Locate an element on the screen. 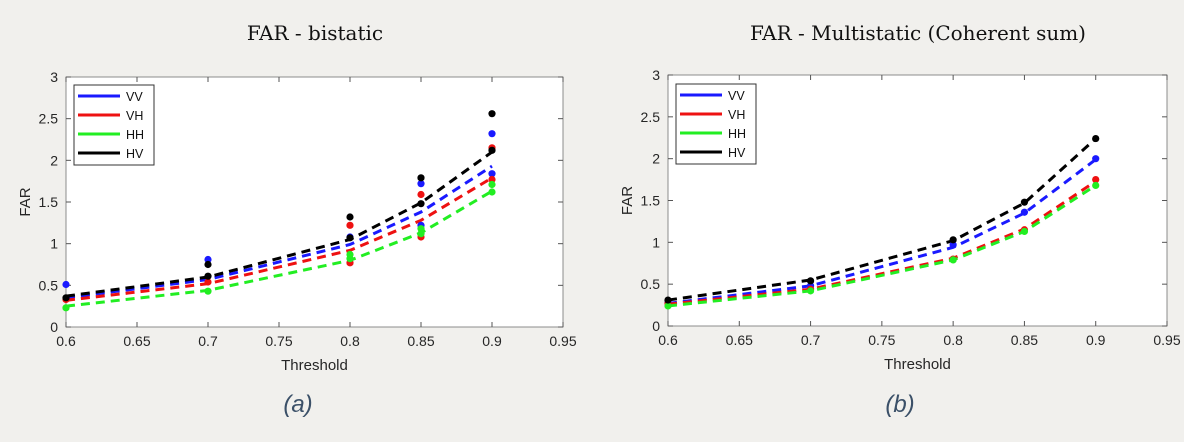 Image resolution: width=1184 pixels, height=442 pixels. figure-caption: (a) is located at coordinates (297, 404).